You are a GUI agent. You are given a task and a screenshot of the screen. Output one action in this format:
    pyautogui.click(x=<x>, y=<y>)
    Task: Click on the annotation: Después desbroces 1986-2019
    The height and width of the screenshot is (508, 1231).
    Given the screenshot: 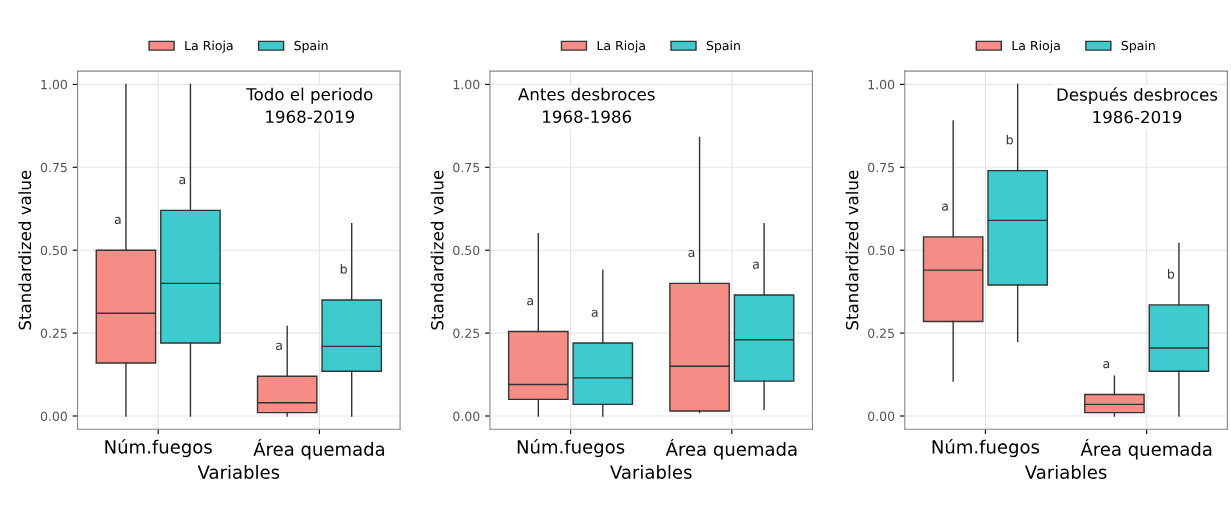 What is the action you would take?
    pyautogui.click(x=1137, y=105)
    